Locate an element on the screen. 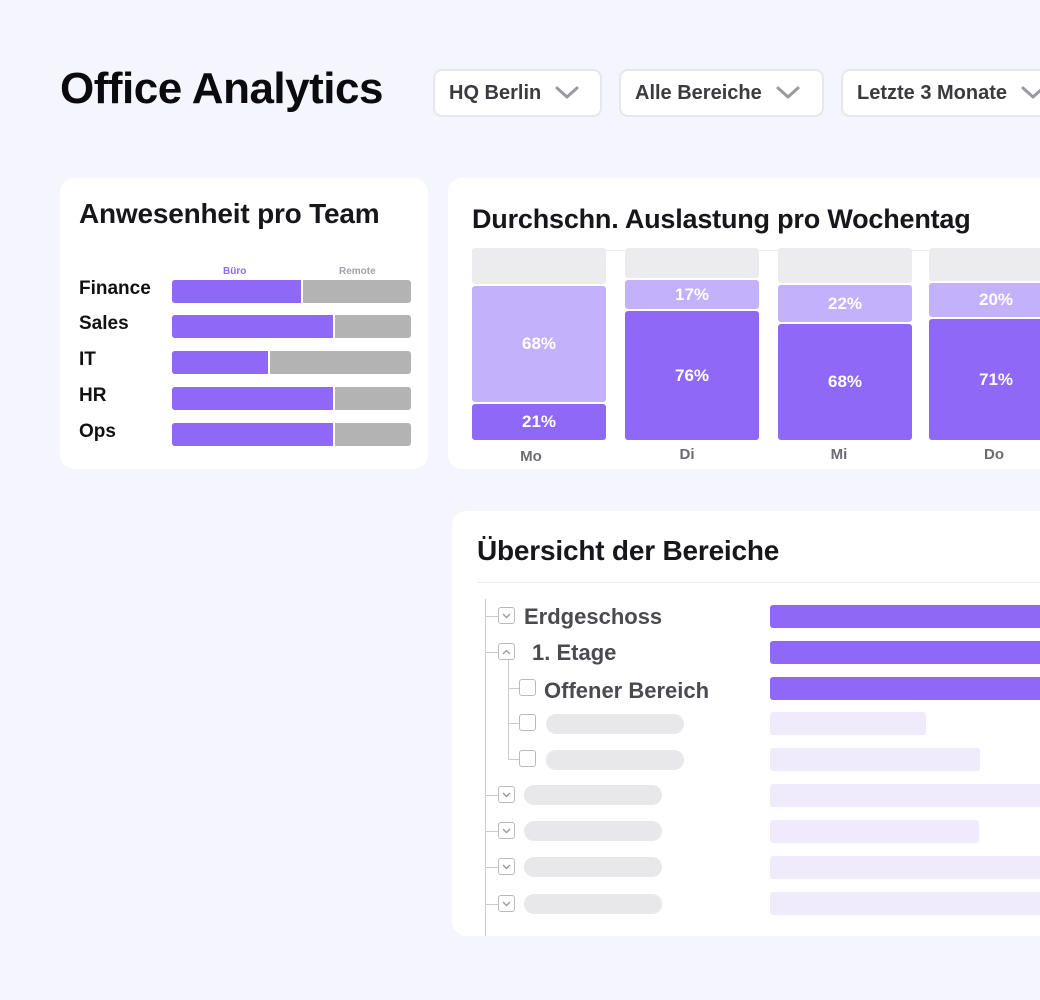  team-row-sales: Sales is located at coordinates (249, 325).